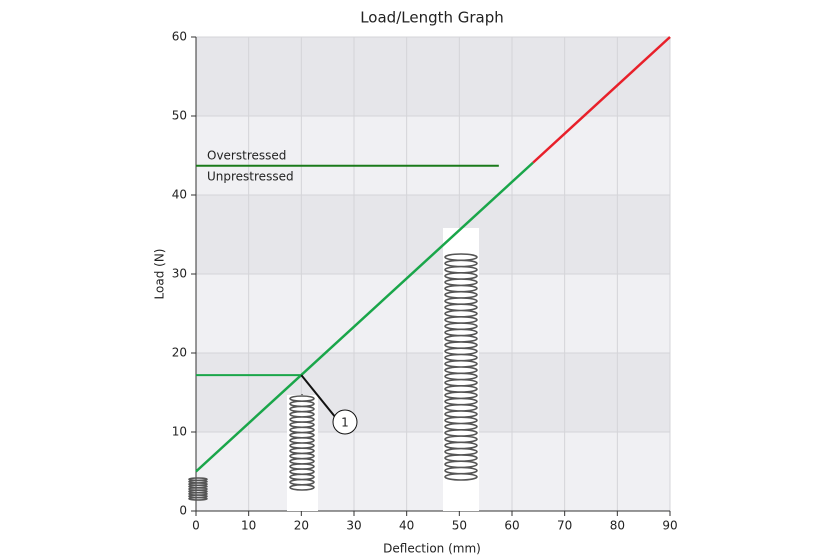  I want to click on y-tick-label: 20, so click(179, 353).